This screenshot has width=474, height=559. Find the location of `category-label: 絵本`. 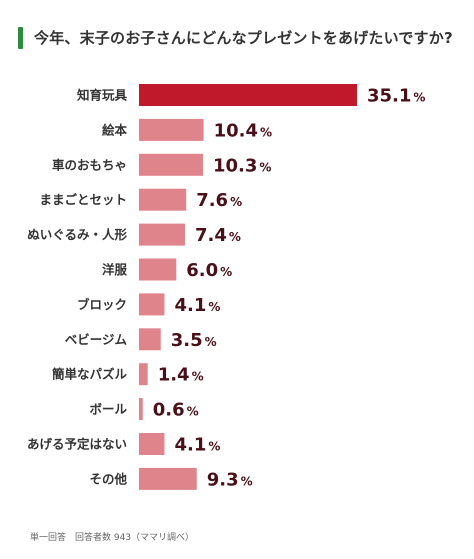

category-label: 絵本 is located at coordinates (115, 129).